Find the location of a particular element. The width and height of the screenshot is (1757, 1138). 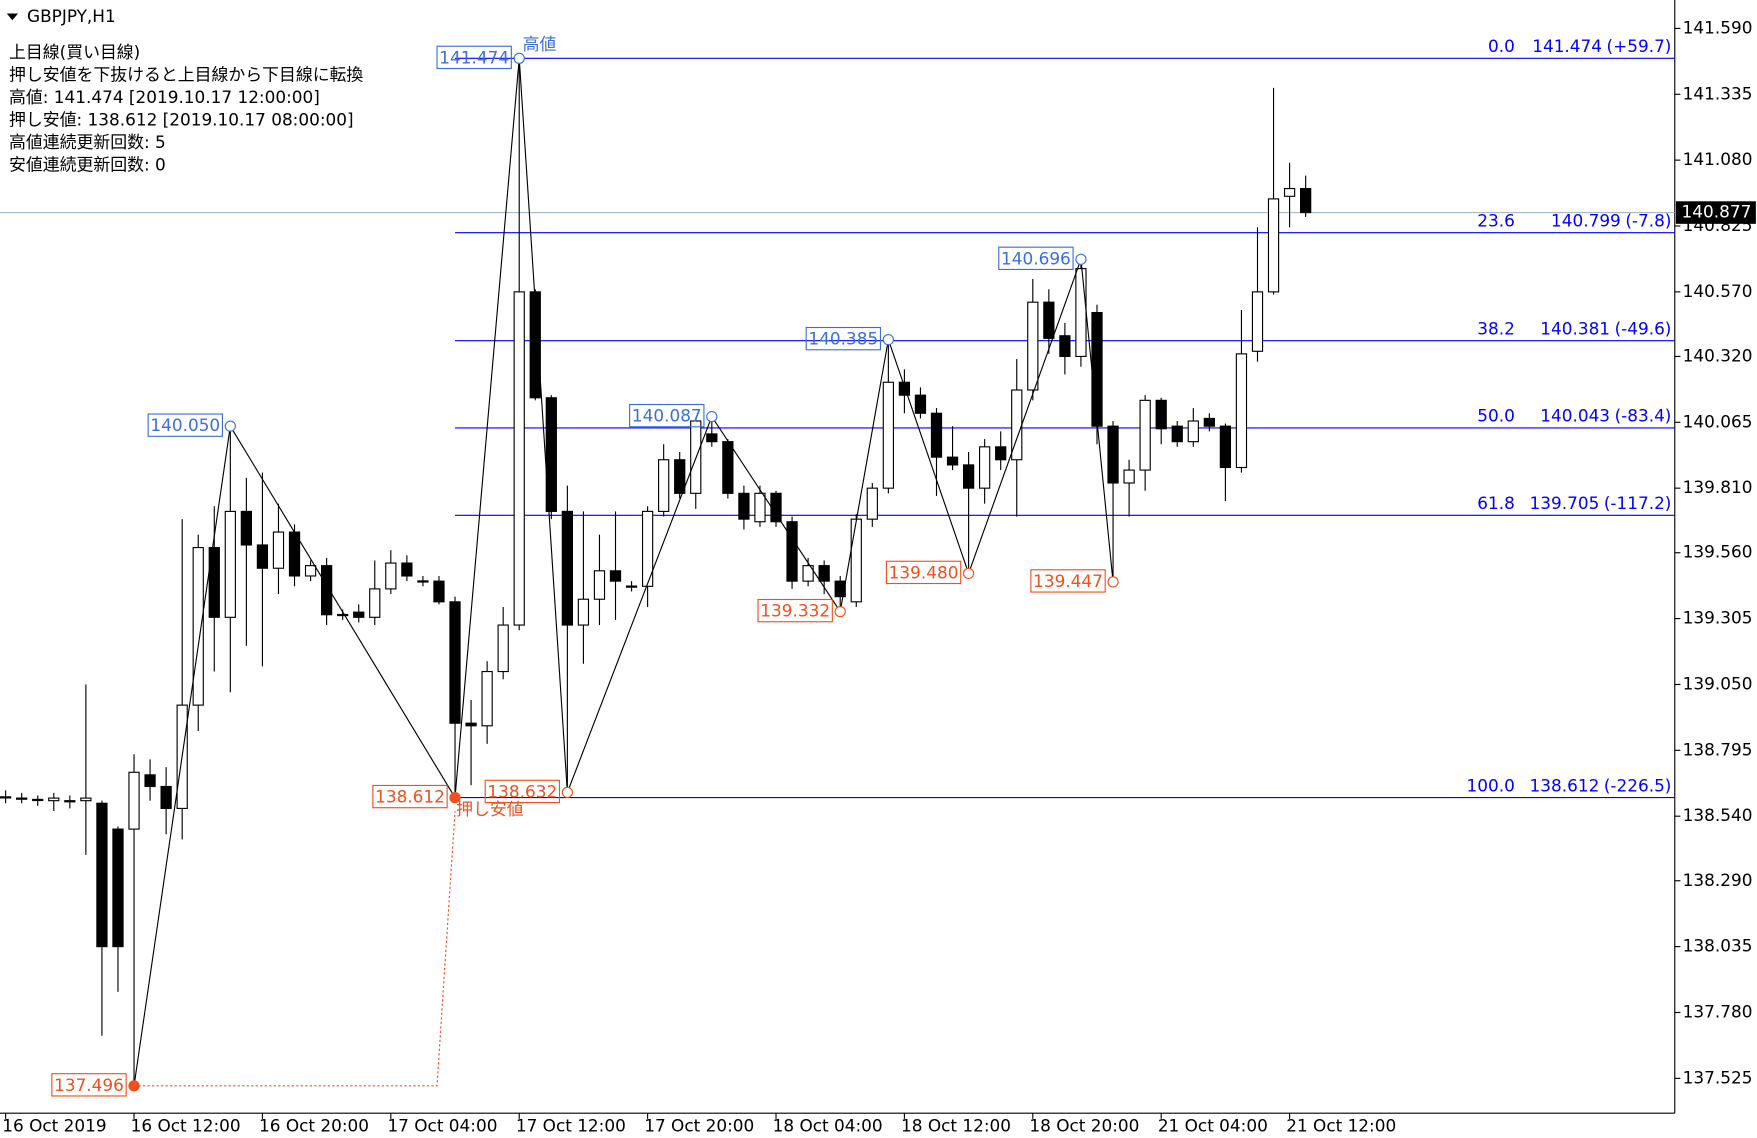

info-line: 高値連続更新回数: 5 is located at coordinates (87, 142).